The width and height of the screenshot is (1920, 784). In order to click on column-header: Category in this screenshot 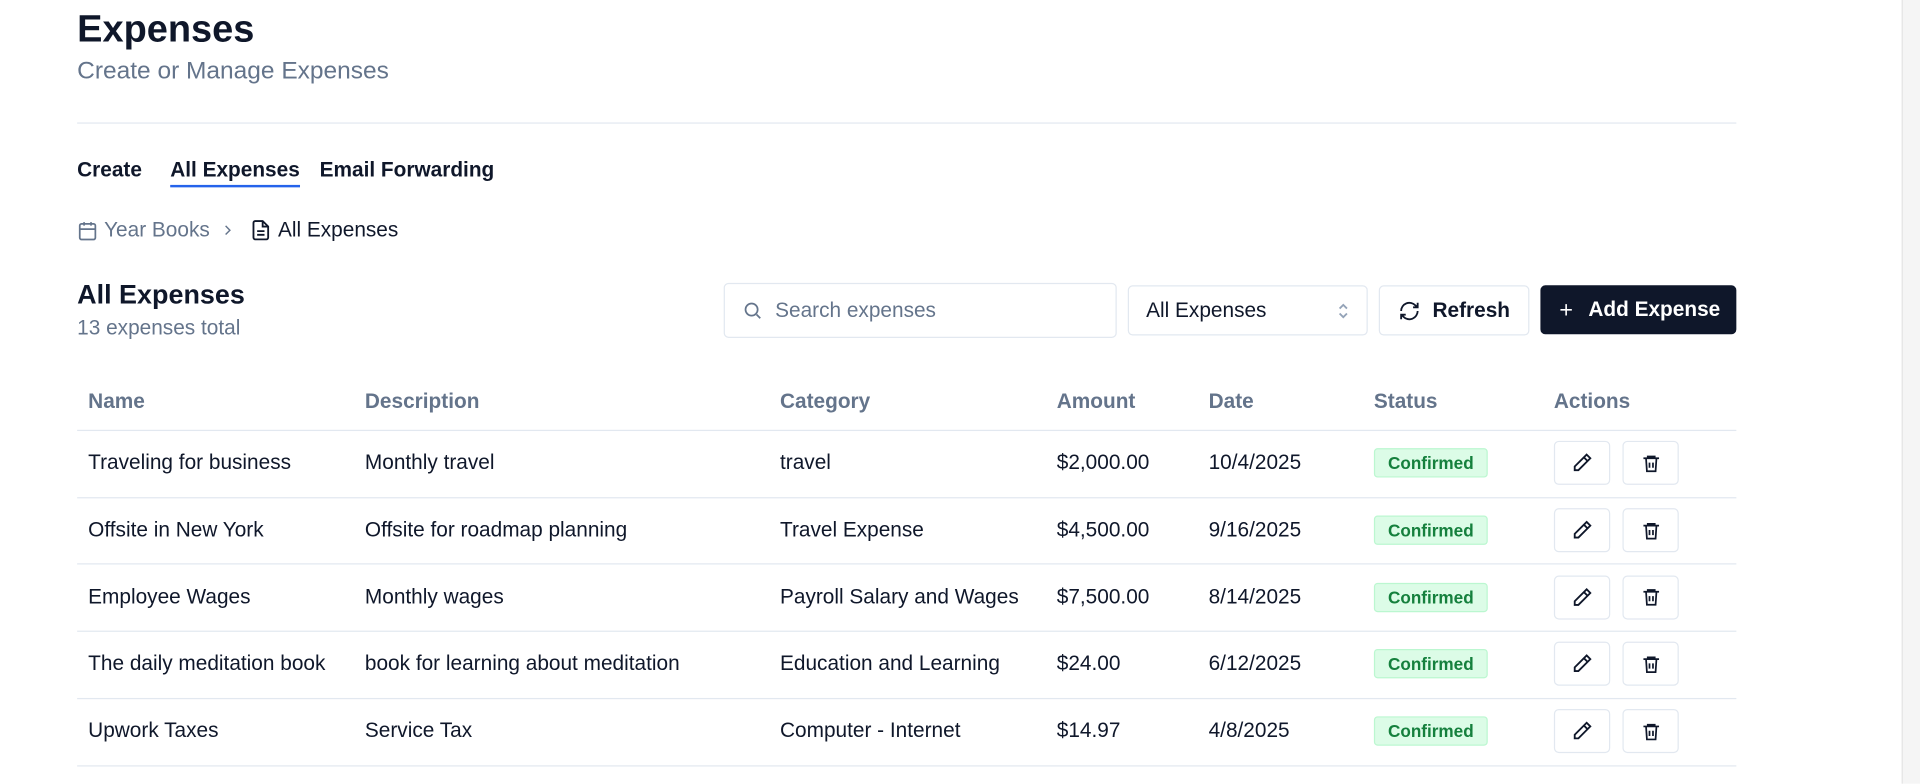, I will do `click(825, 401)`.